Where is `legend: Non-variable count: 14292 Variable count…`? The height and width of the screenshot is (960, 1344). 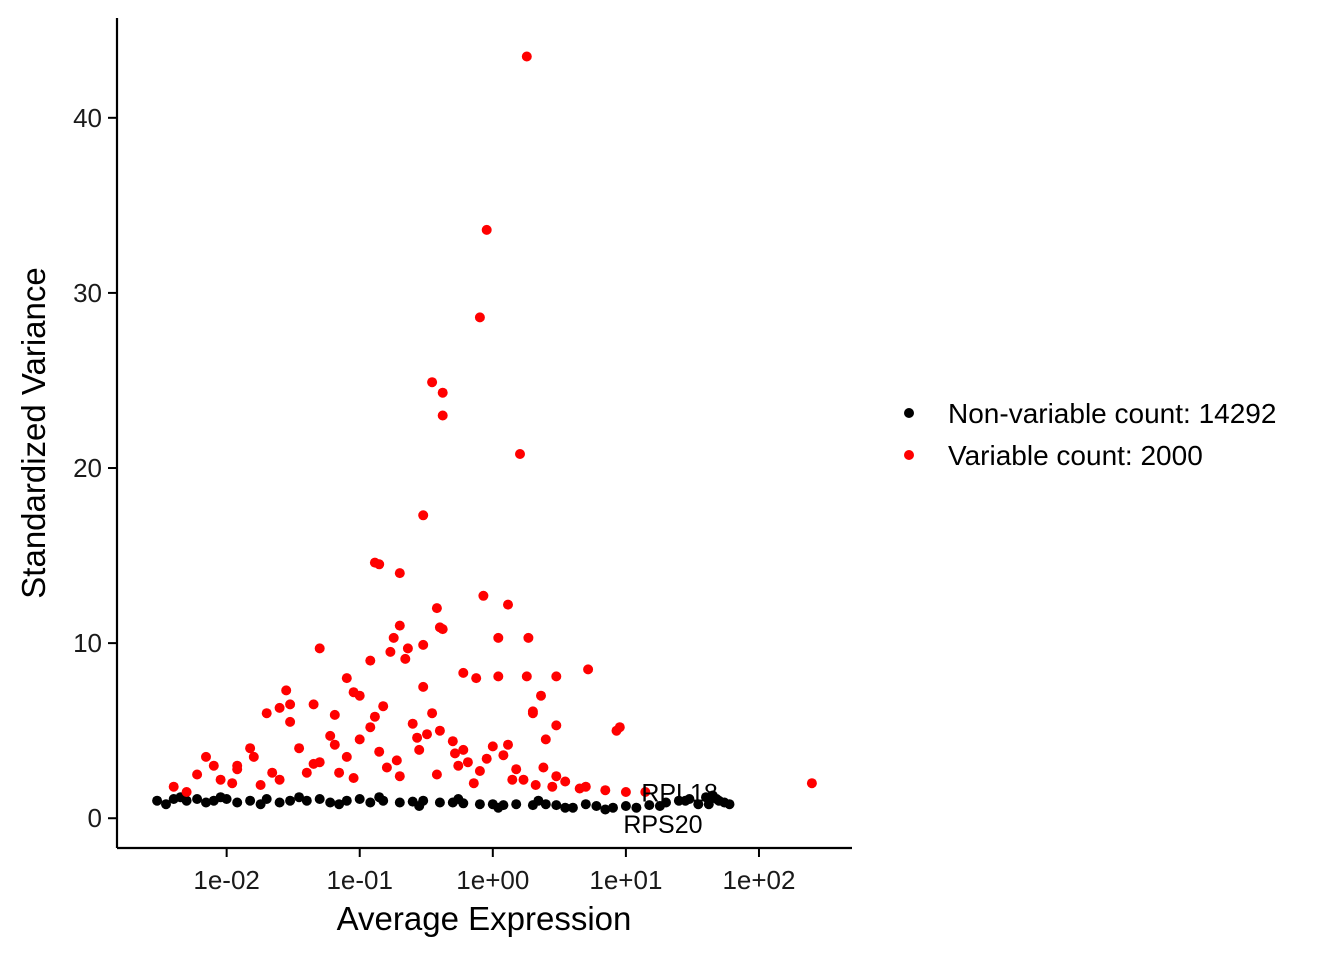
legend: Non-variable count: 14292 Variable count… is located at coordinates (1090, 434).